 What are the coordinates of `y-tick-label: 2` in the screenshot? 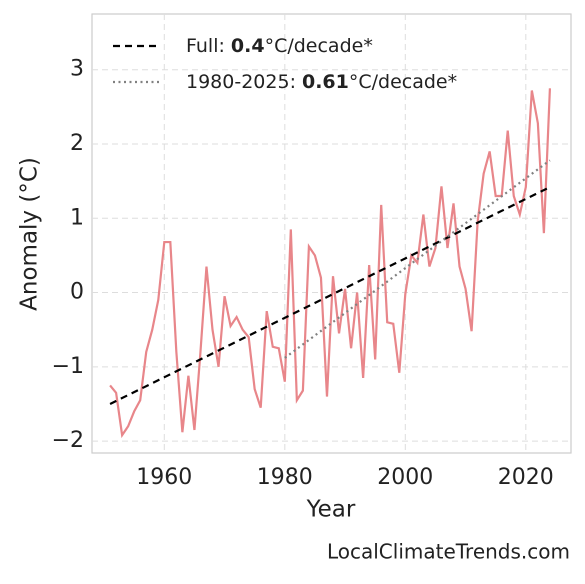 It's located at (77, 143).